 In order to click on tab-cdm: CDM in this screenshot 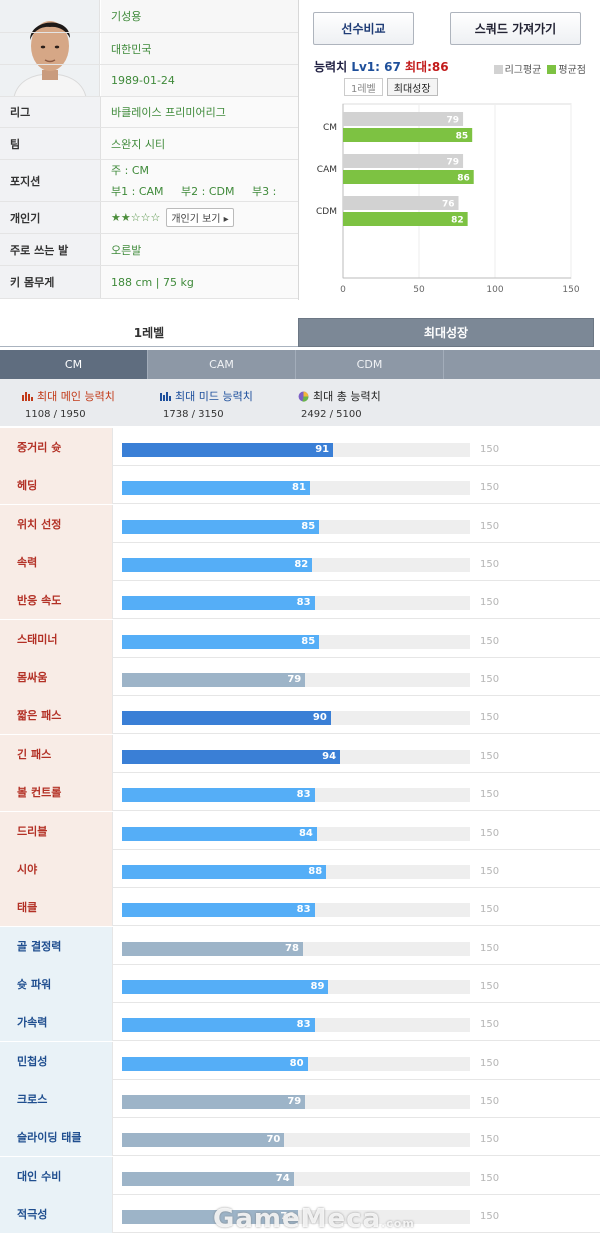, I will do `click(370, 364)`.